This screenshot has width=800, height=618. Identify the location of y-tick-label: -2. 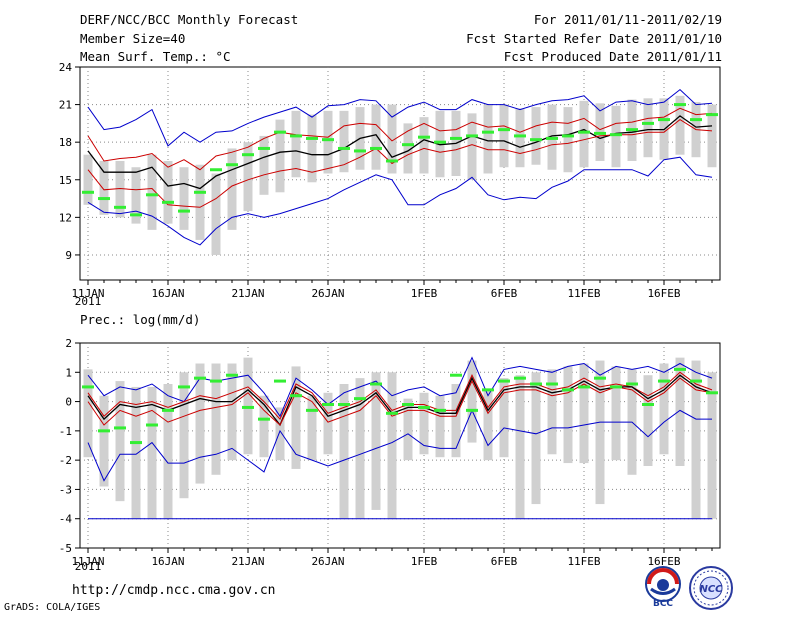
(65, 460).